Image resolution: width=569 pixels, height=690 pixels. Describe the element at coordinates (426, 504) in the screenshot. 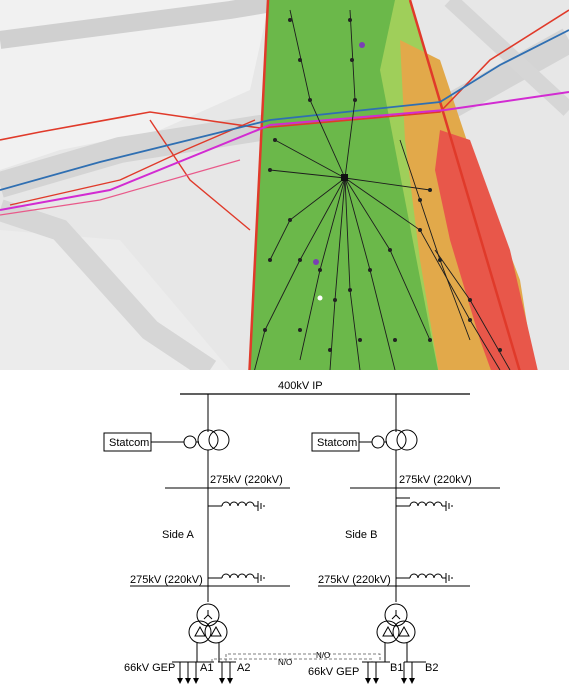

I see `side-b-shunt-reactor` at that location.